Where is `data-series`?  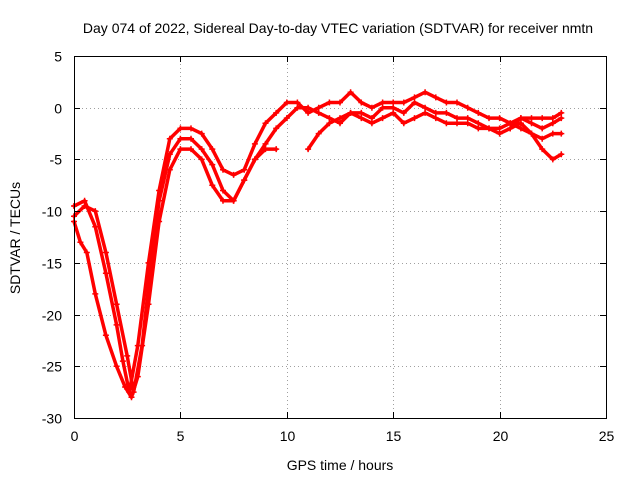
data-series is located at coordinates (536, 120).